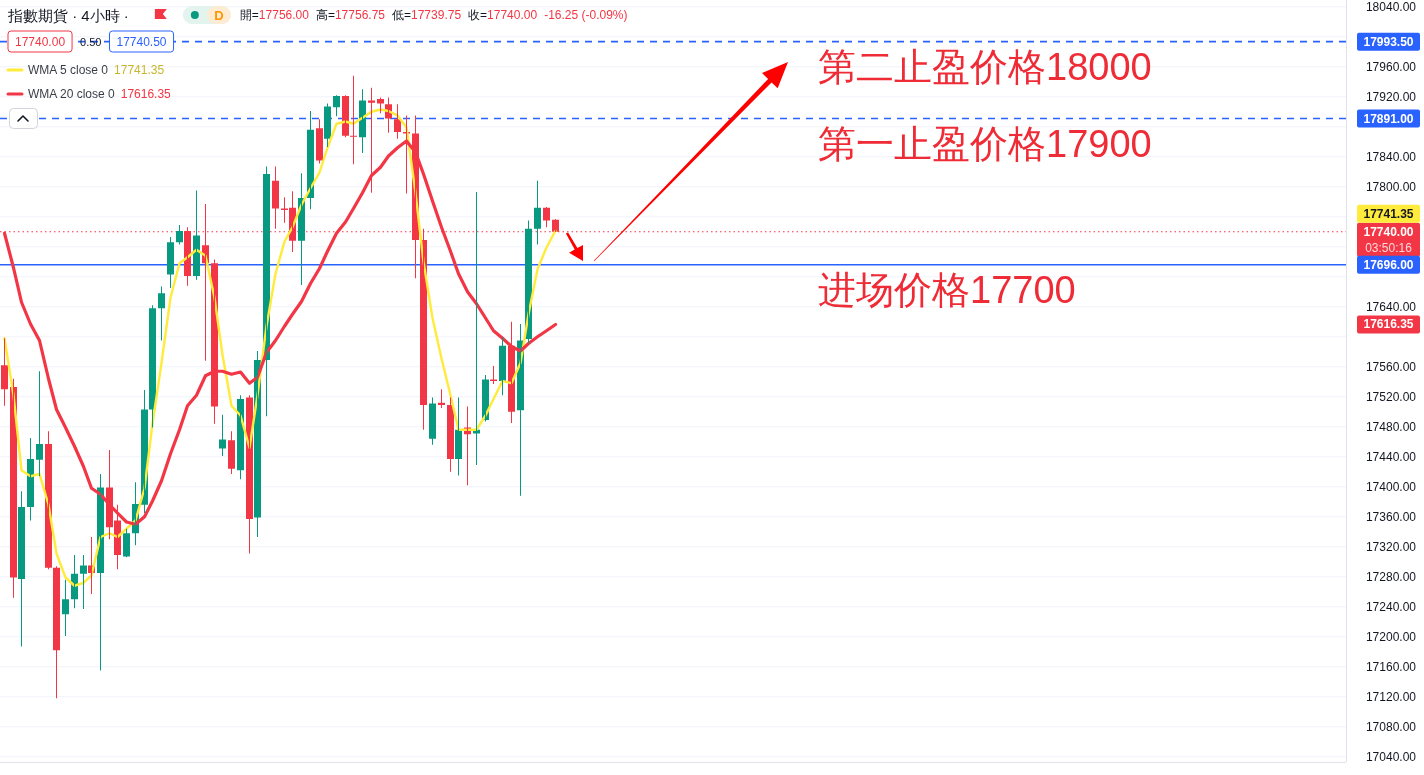  Describe the element at coordinates (1391, 156) in the screenshot. I see `y-tick-label: 17840.00` at that location.